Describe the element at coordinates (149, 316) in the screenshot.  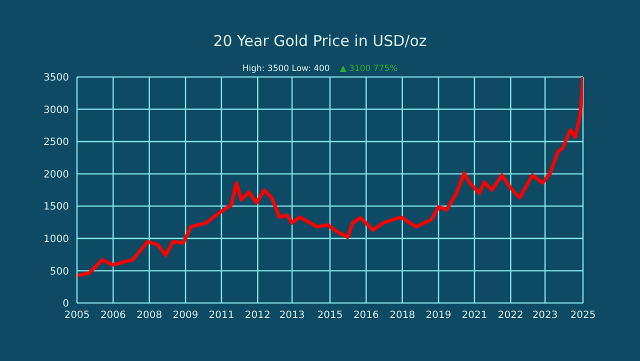
I see `x-tick-label: 2008` at that location.